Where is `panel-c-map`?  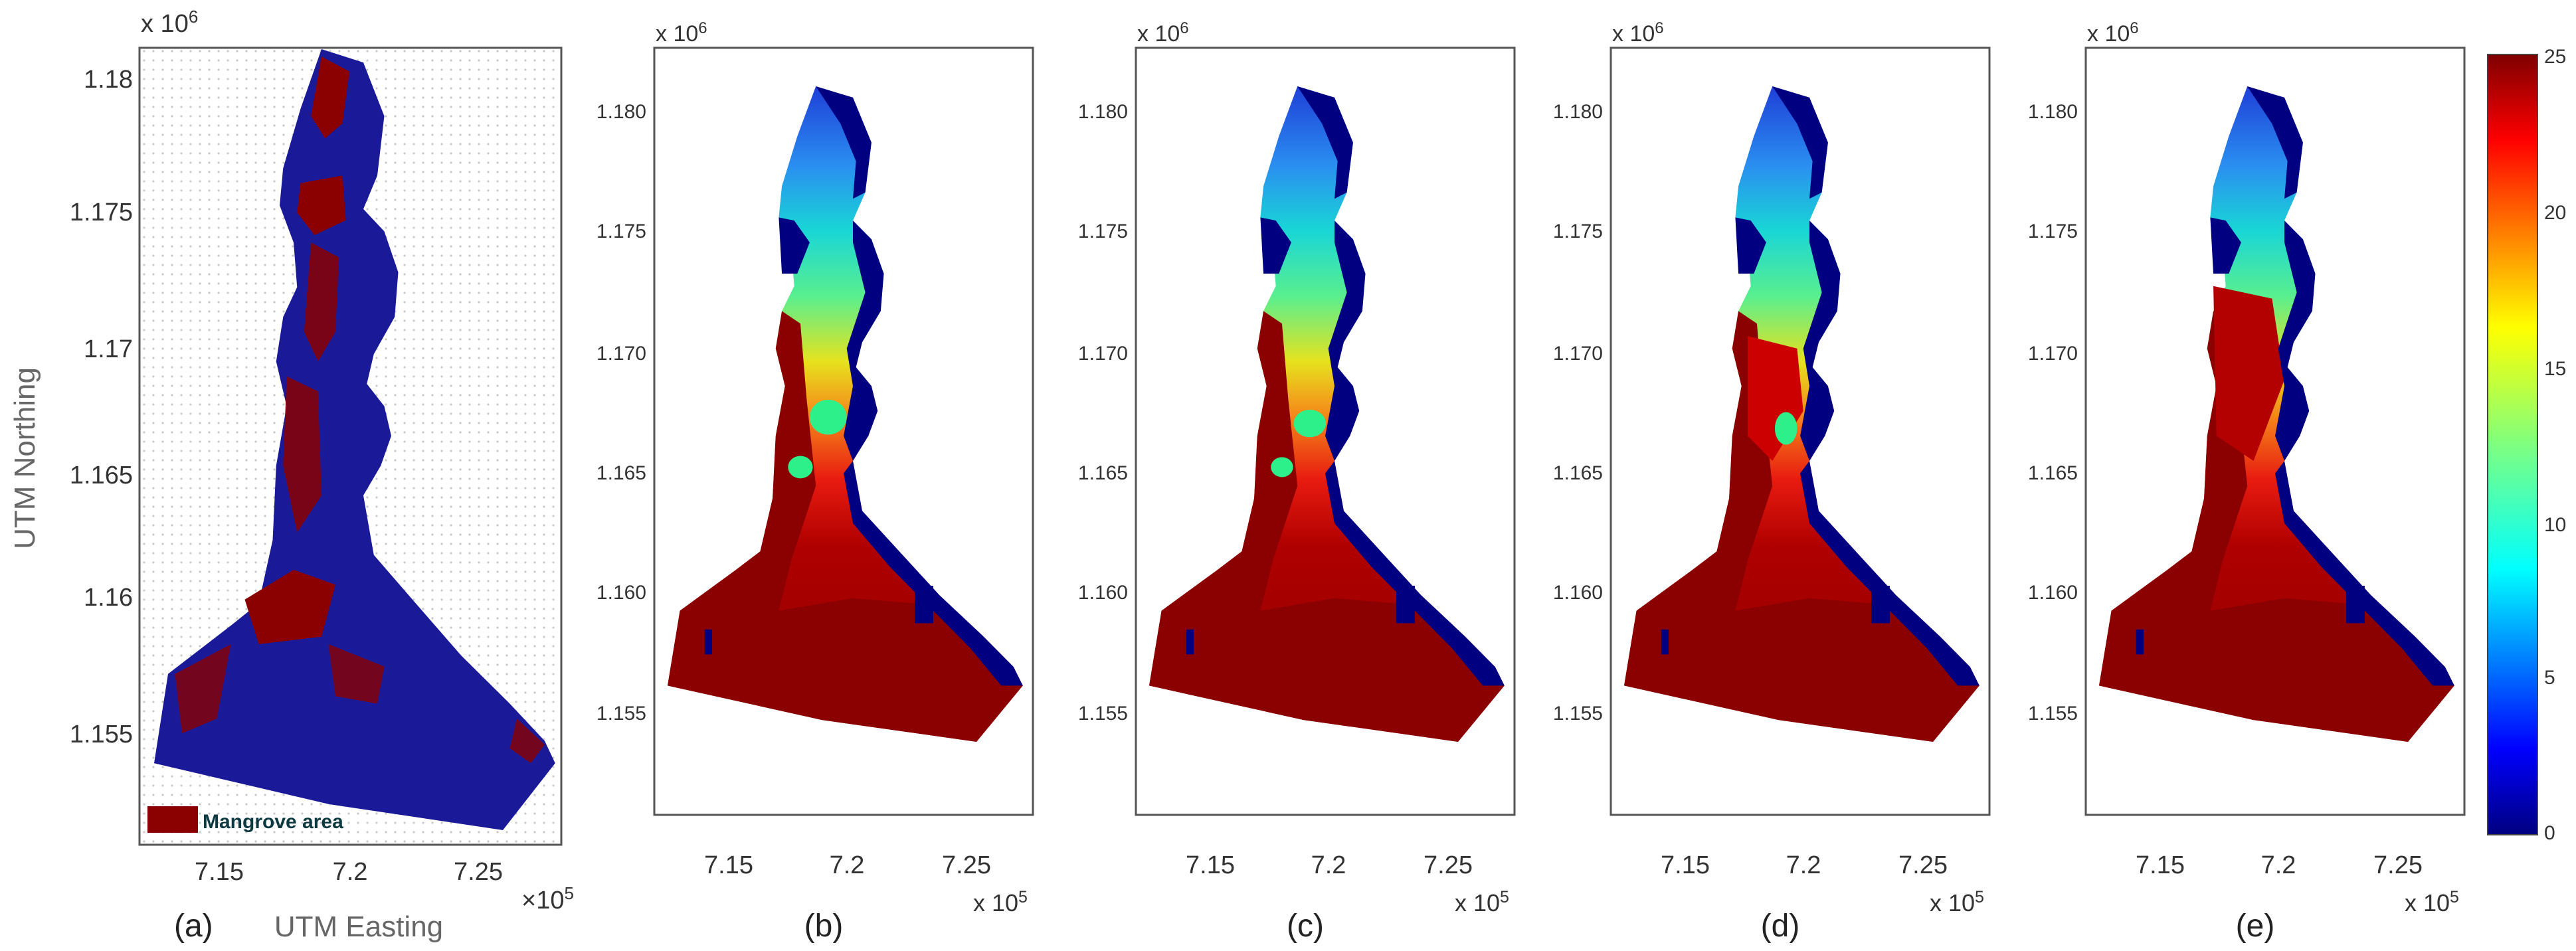 panel-c-map is located at coordinates (1327, 414).